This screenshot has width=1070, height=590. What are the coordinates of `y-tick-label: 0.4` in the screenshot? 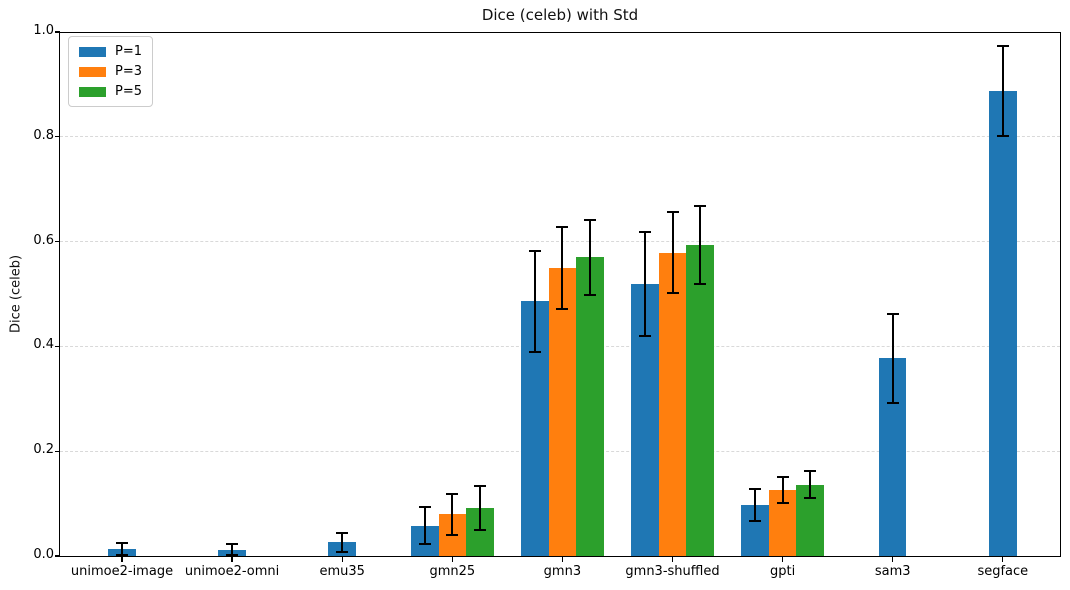 It's located at (43, 345).